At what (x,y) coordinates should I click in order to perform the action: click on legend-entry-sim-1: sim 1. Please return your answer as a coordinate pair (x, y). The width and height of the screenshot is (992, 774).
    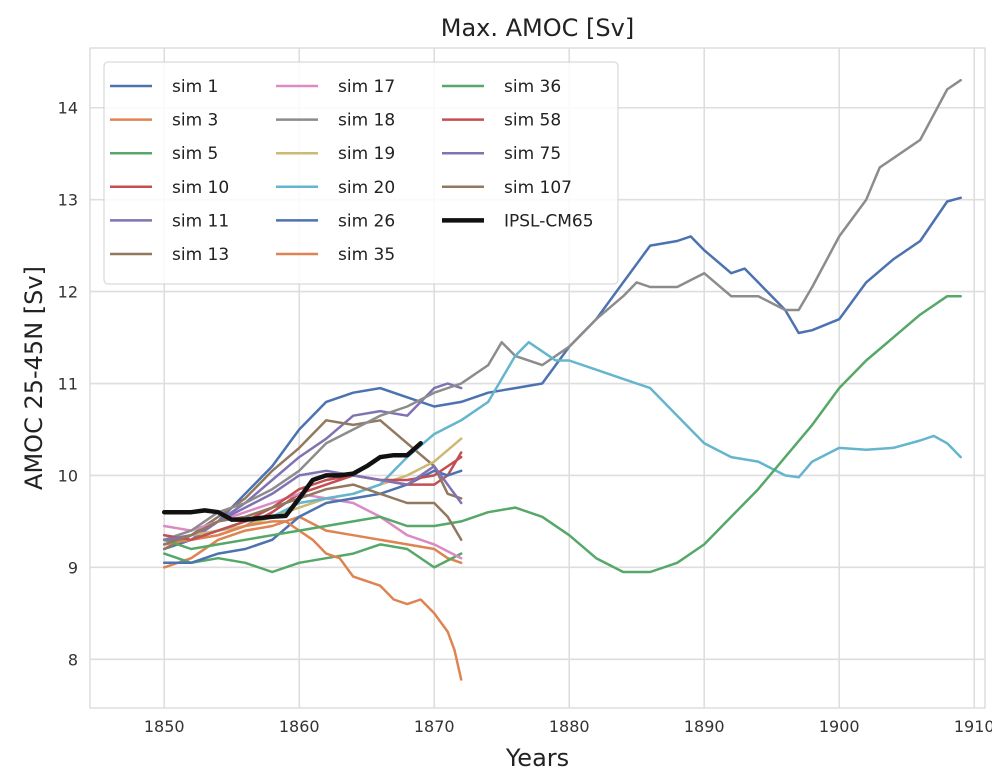
    Looking at the image, I should click on (164, 87).